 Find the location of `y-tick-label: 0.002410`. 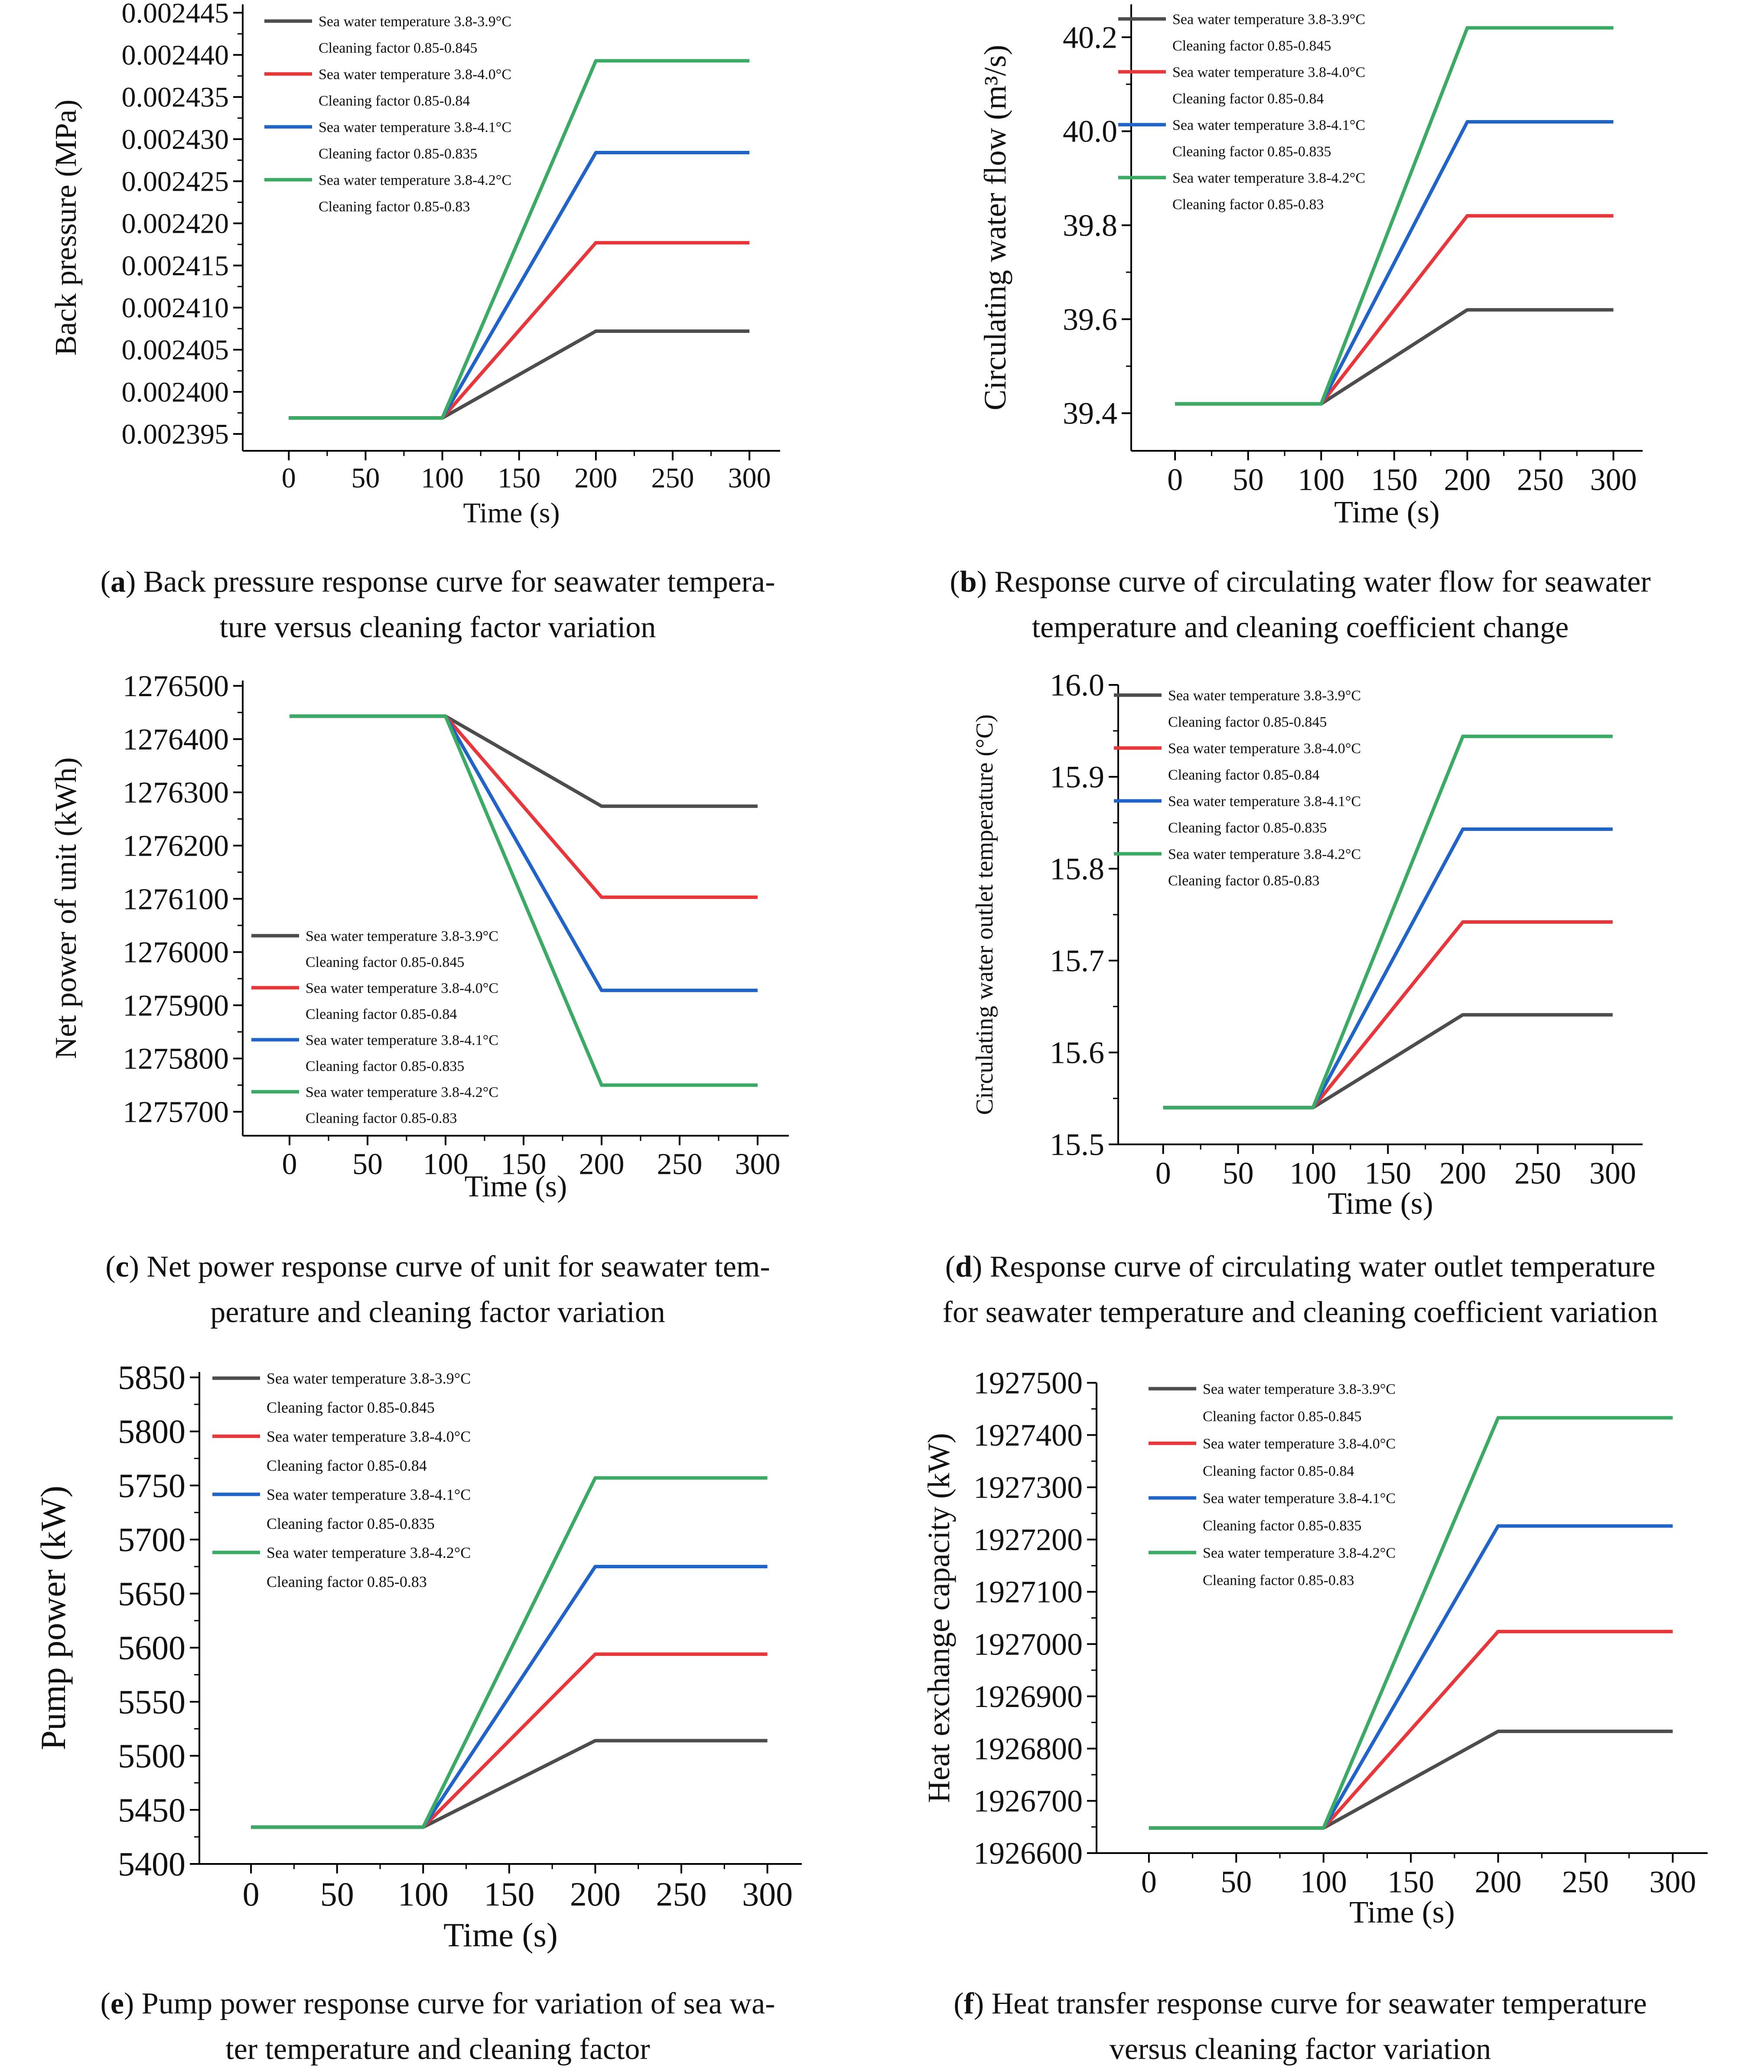

y-tick-label: 0.002410 is located at coordinates (175, 308).